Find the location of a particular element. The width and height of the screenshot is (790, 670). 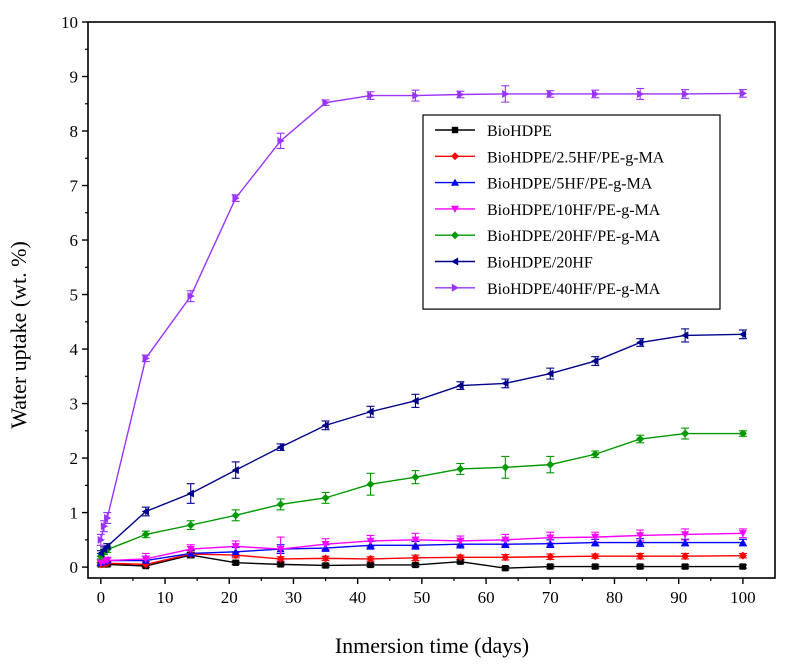

x-tick-label: 30 is located at coordinates (293, 597).